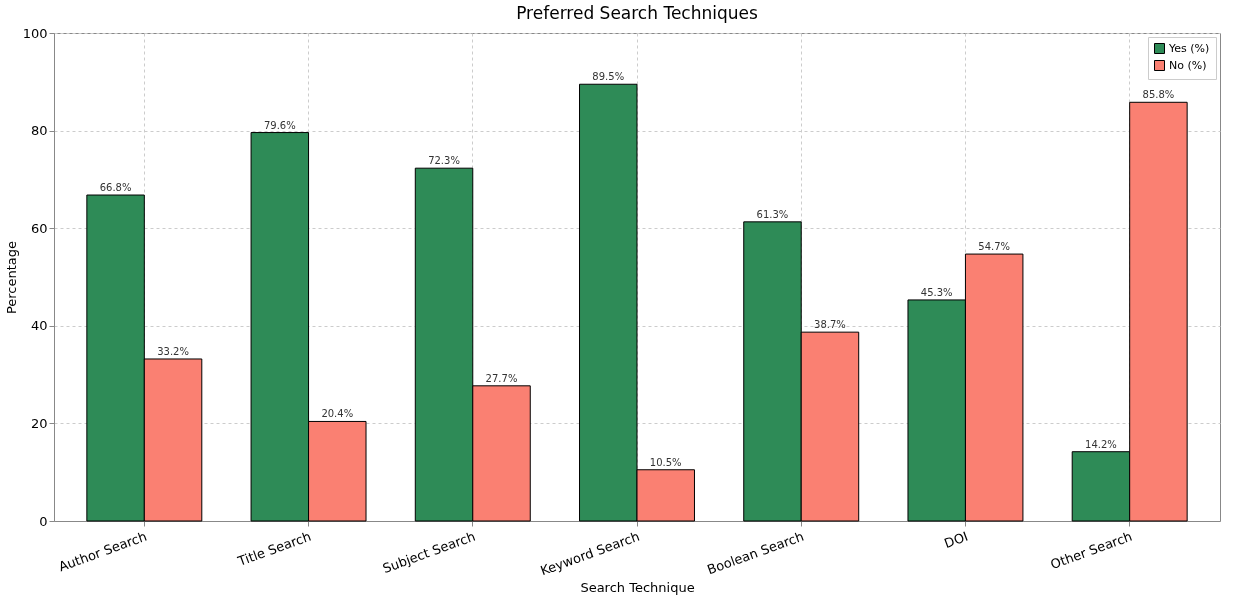  I want to click on data-label: 20.4%, so click(337, 414).